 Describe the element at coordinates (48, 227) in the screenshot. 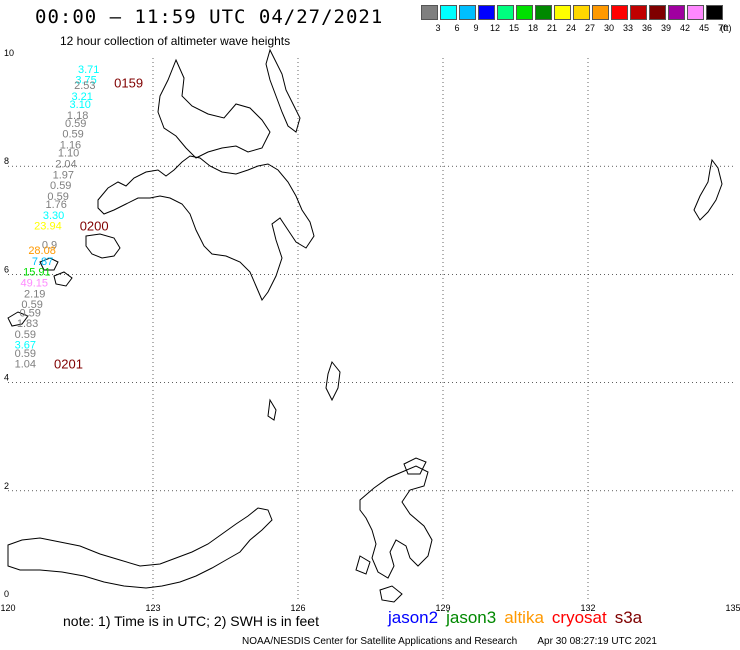

I see `swh-value: 23.94` at that location.